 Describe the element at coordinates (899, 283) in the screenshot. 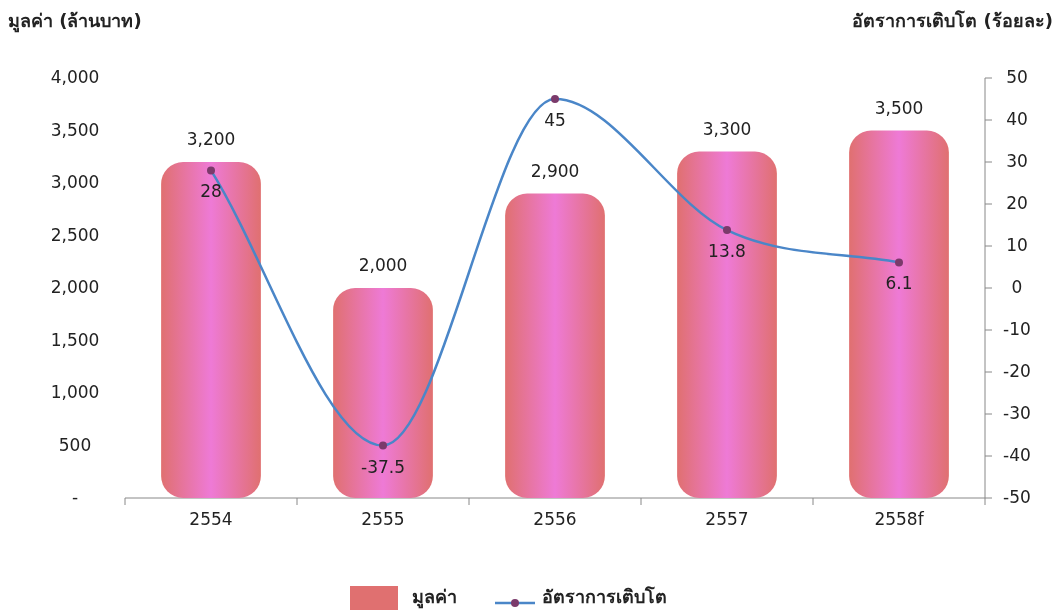

I see `data-label: 6.1` at that location.